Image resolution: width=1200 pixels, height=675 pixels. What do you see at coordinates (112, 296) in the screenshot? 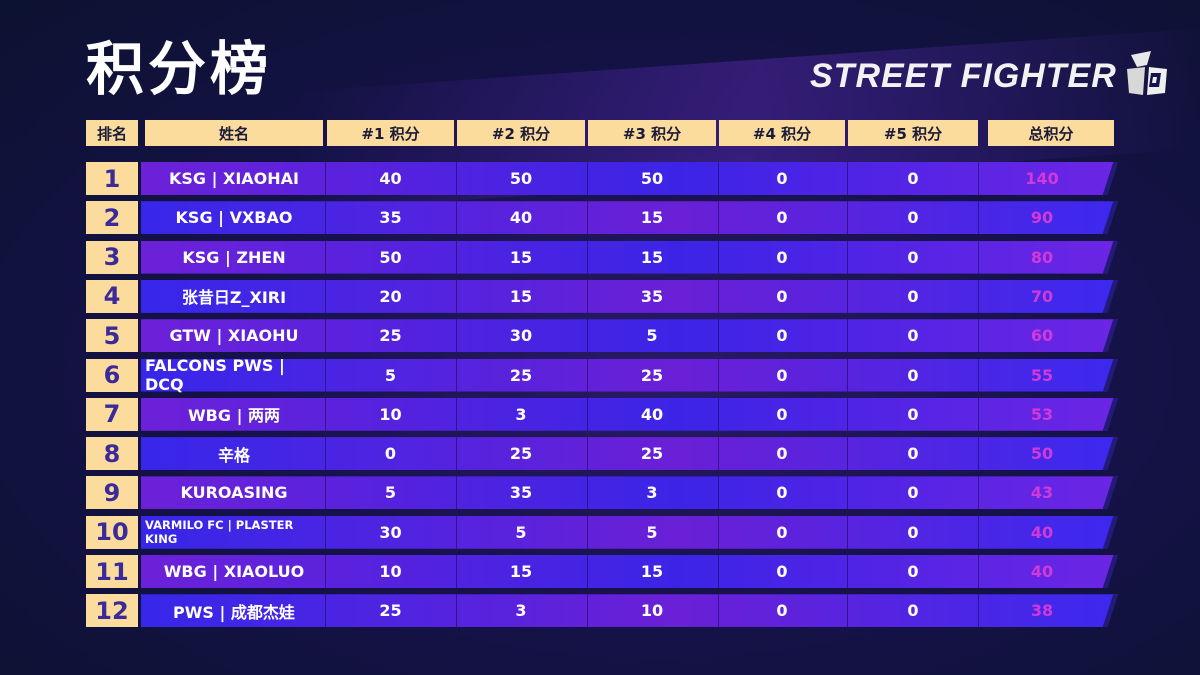
I see `rank-cell: 4` at bounding box center [112, 296].